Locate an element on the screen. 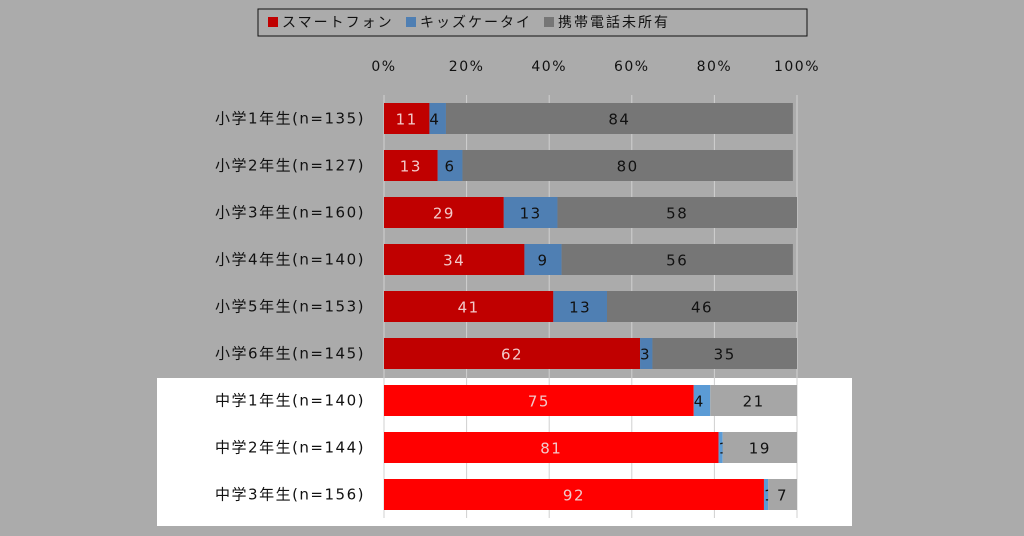 The image size is (1024, 536). category-label: 小学6年生(n=145) is located at coordinates (290, 354).